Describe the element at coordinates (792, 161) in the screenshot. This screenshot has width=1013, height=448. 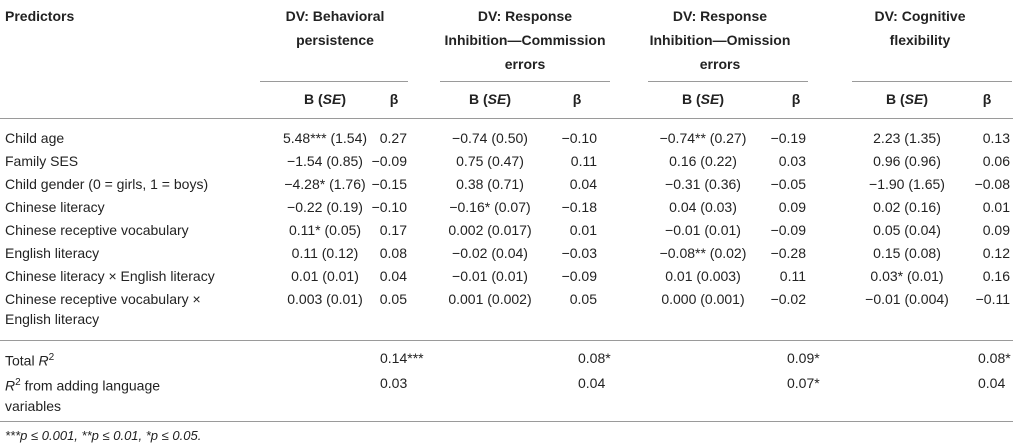
I see `beta-cell: 0.03` at that location.